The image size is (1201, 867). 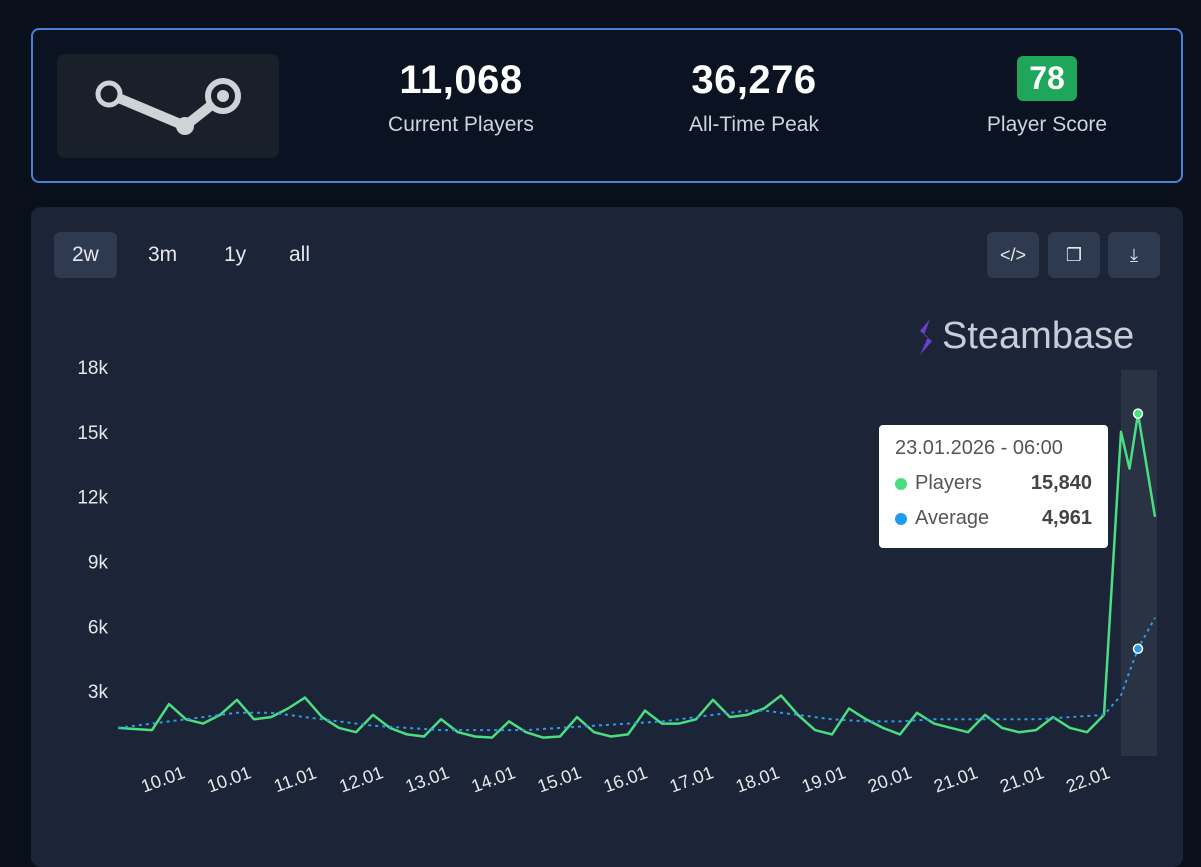 I want to click on current-players-stat: 11,068 Current Players, so click(x=461, y=97).